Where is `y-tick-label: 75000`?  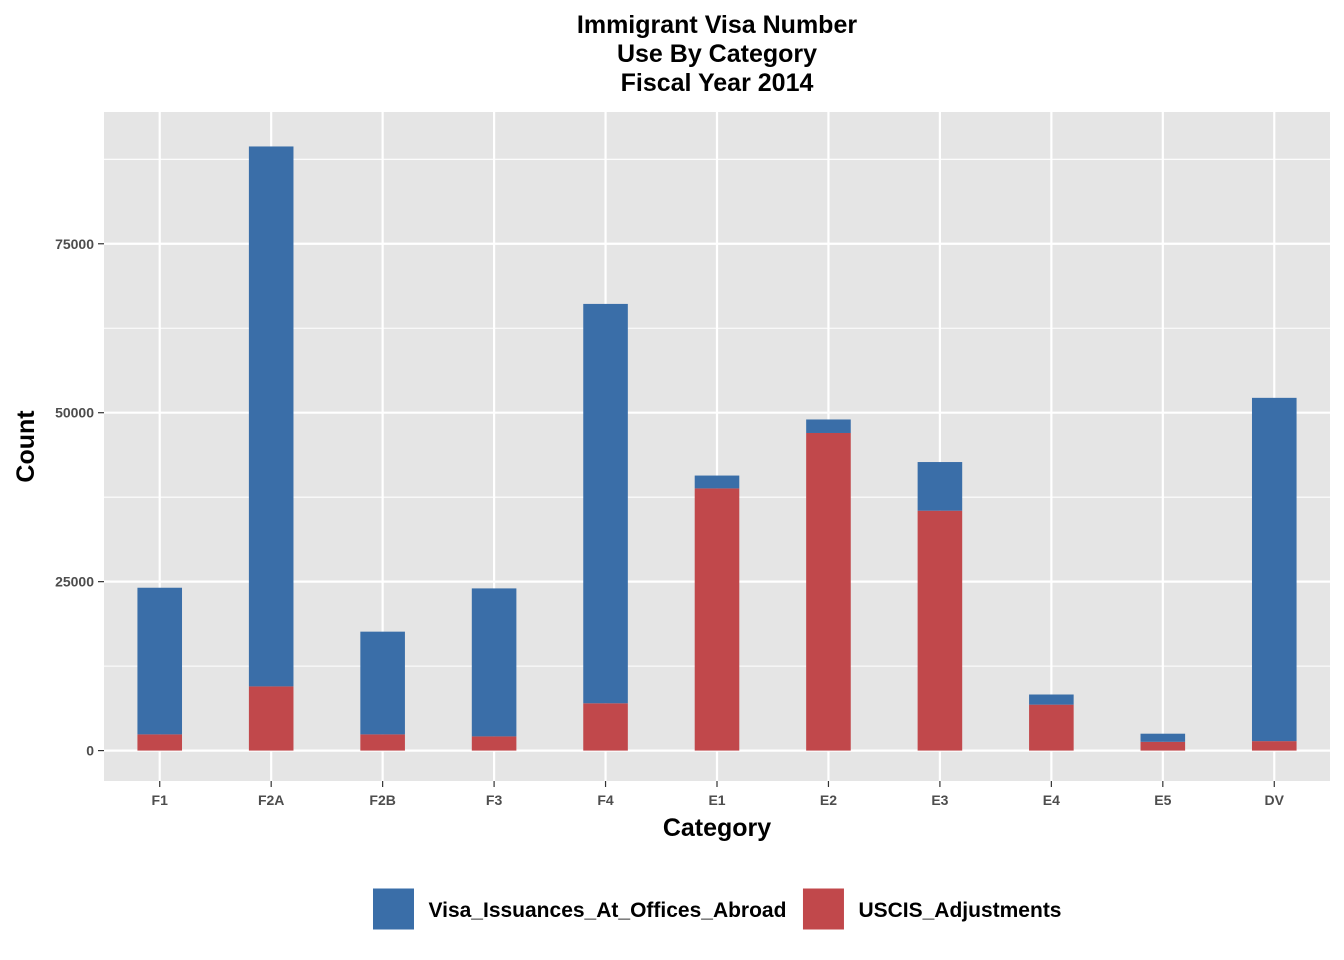
y-tick-label: 75000 is located at coordinates (74, 244).